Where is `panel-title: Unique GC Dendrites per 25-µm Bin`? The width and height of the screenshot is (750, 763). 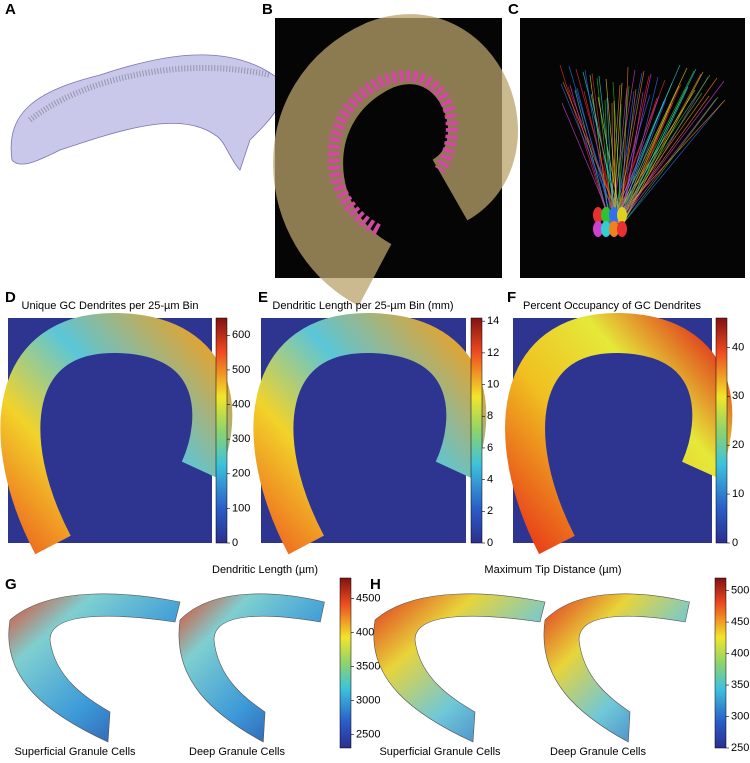 panel-title: Unique GC Dendrites per 25-µm Bin is located at coordinates (110, 306).